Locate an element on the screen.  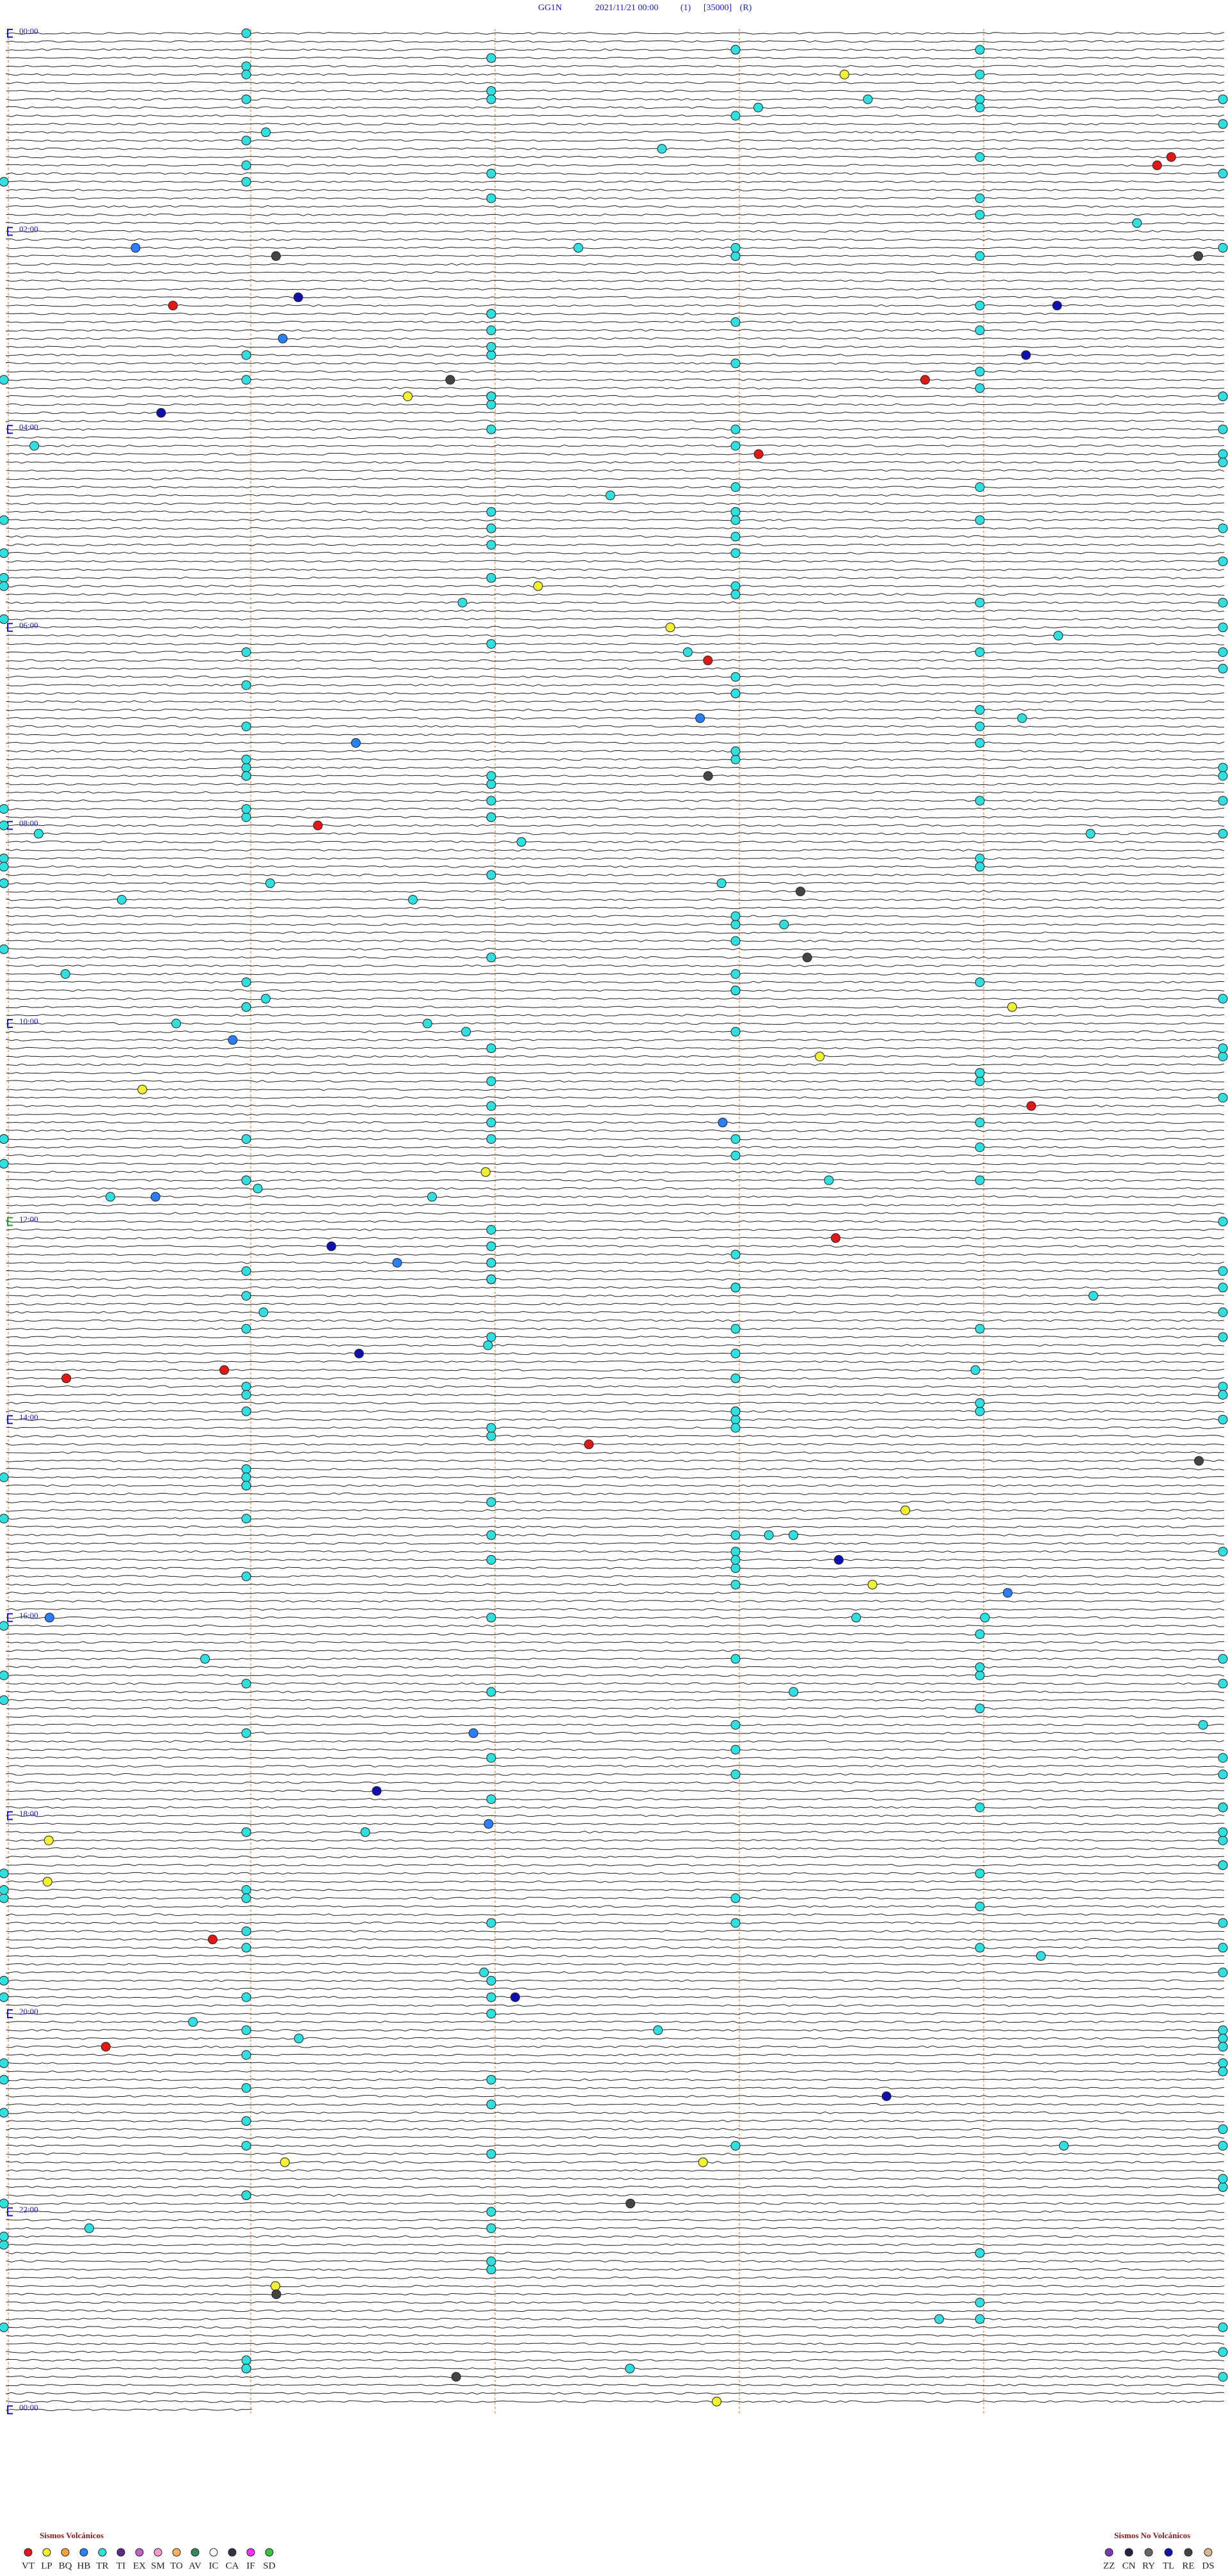
time-bracket is located at coordinates (10, 2013).